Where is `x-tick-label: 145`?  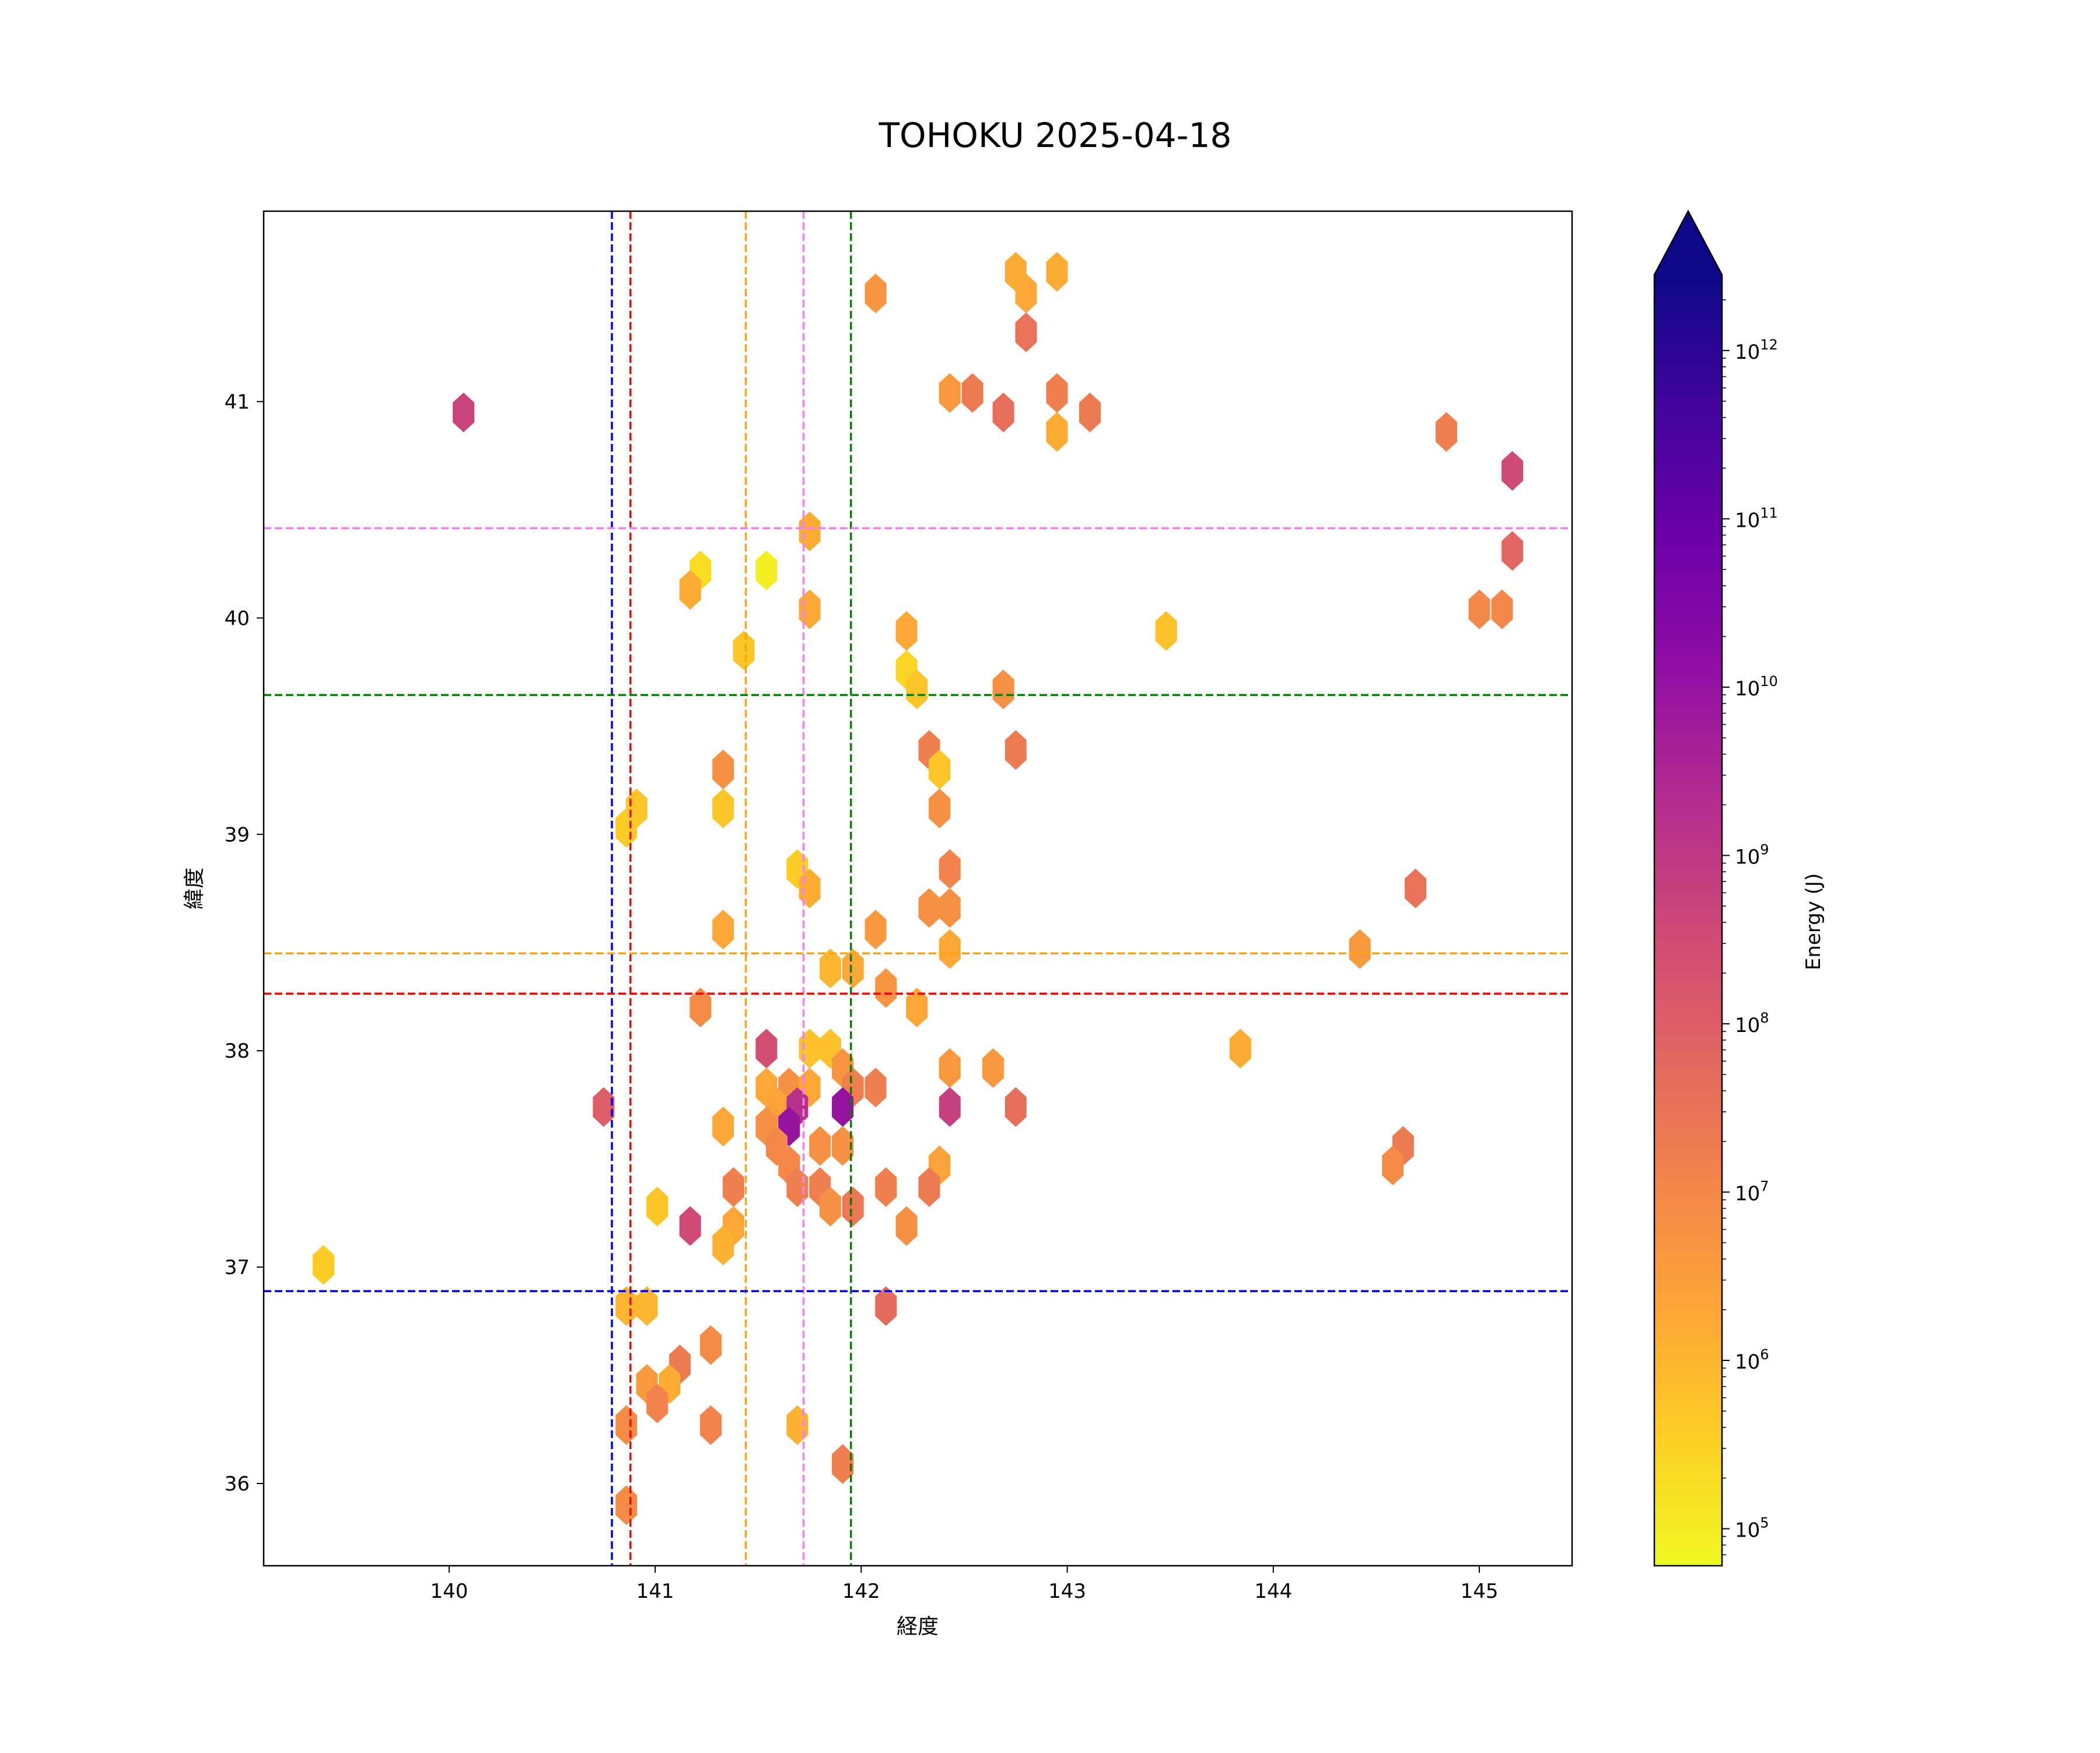
x-tick-label: 145 is located at coordinates (1480, 1591).